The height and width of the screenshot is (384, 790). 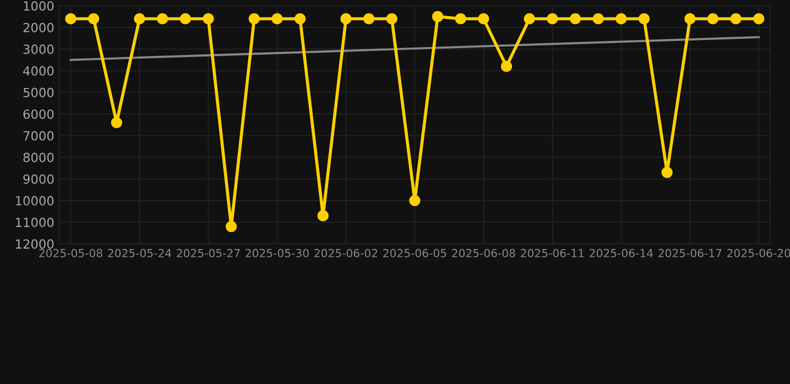 What do you see at coordinates (38, 157) in the screenshot?
I see `y-tick-label: 8000` at bounding box center [38, 157].